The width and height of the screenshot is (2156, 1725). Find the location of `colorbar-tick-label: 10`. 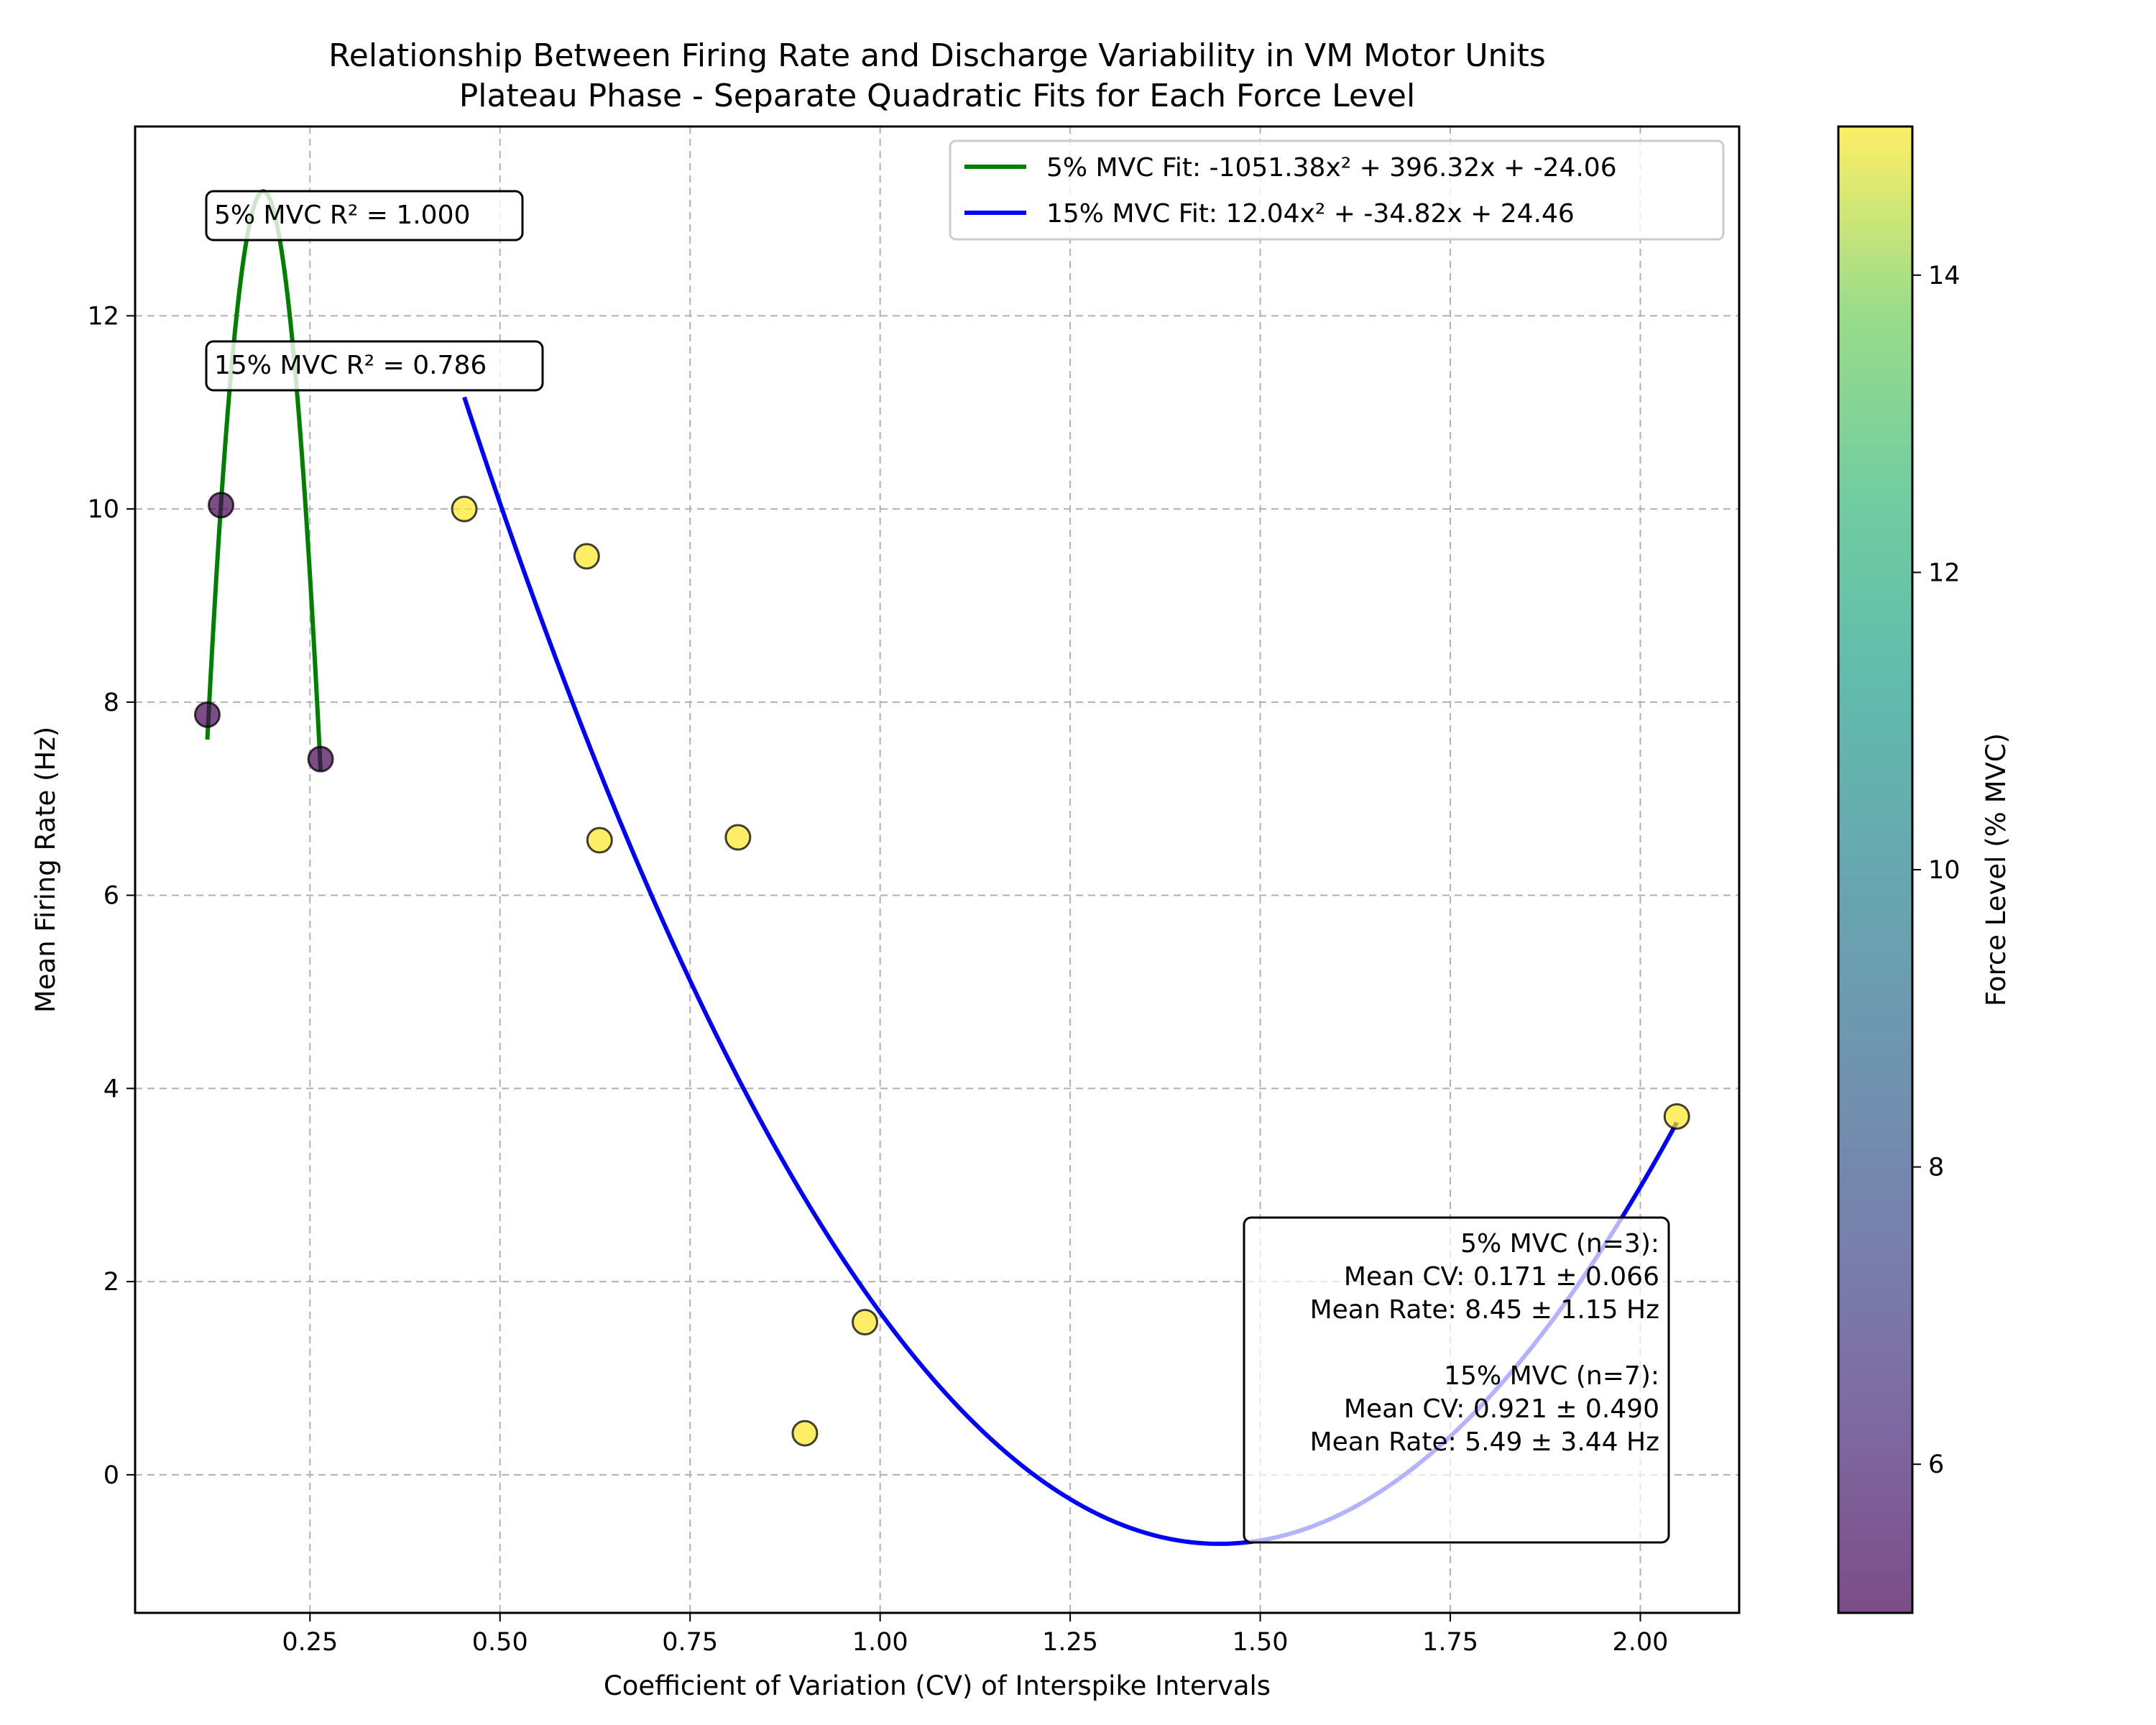

colorbar-tick-label: 10 is located at coordinates (1945, 870).